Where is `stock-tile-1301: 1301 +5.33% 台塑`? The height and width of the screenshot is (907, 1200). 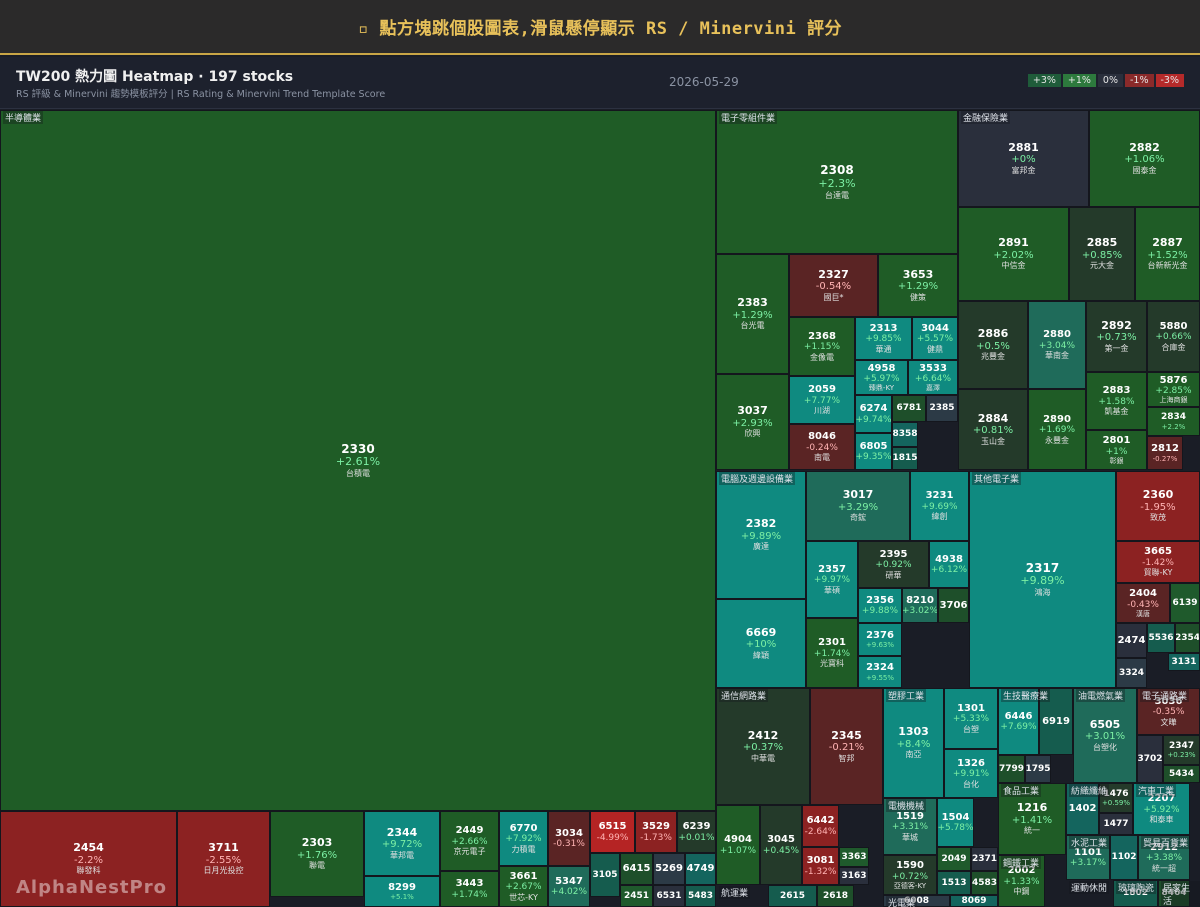
stock-tile-1301: 1301 +5.33% 台塑 is located at coordinates (971, 718).